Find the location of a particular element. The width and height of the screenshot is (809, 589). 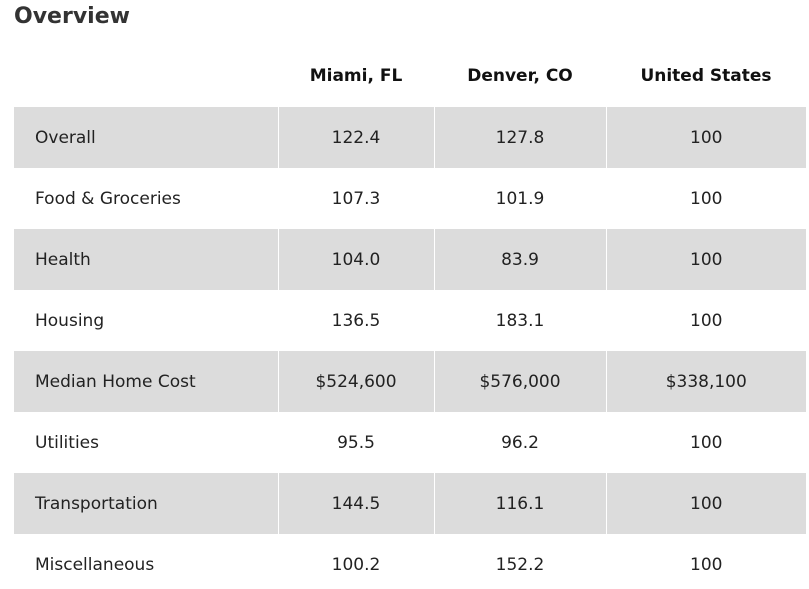

row-label: Miscellaneous is located at coordinates (95, 564).